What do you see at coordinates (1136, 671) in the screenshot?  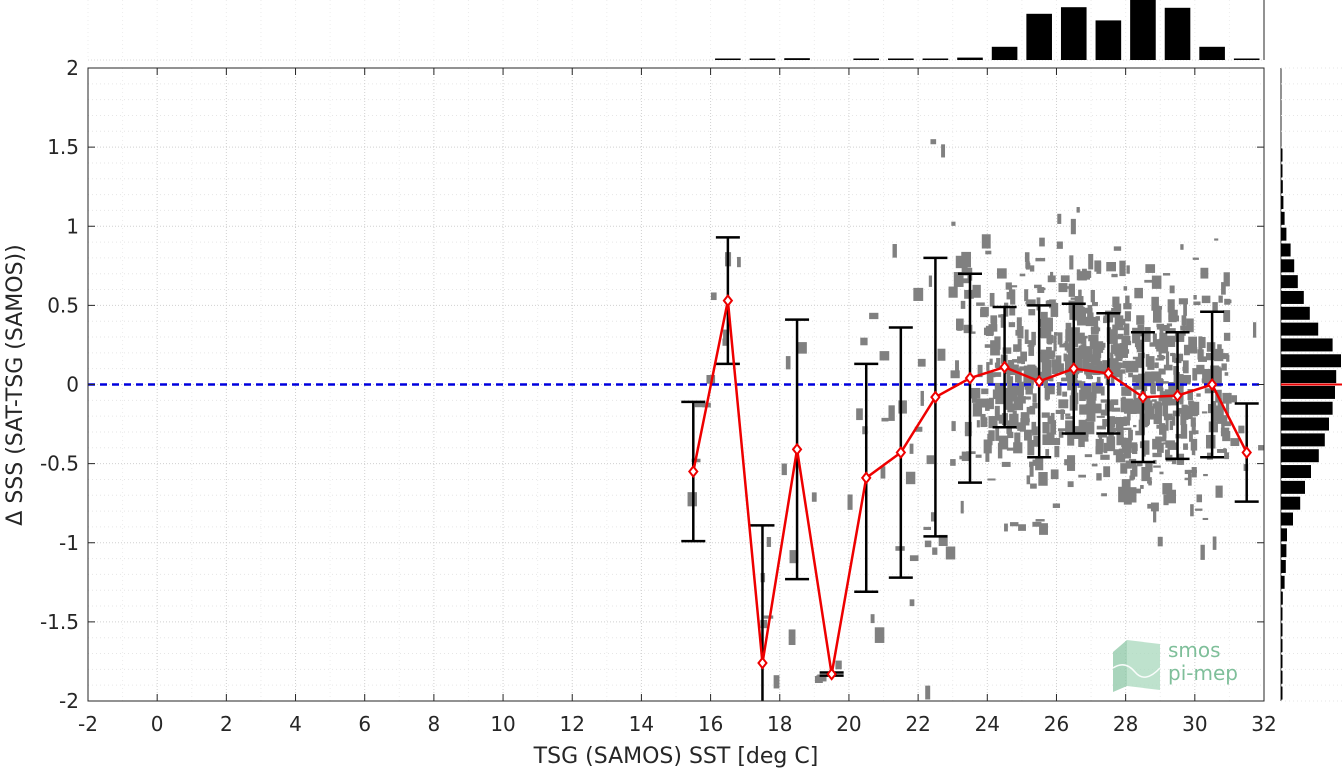 I see `logo-wave` at bounding box center [1136, 671].